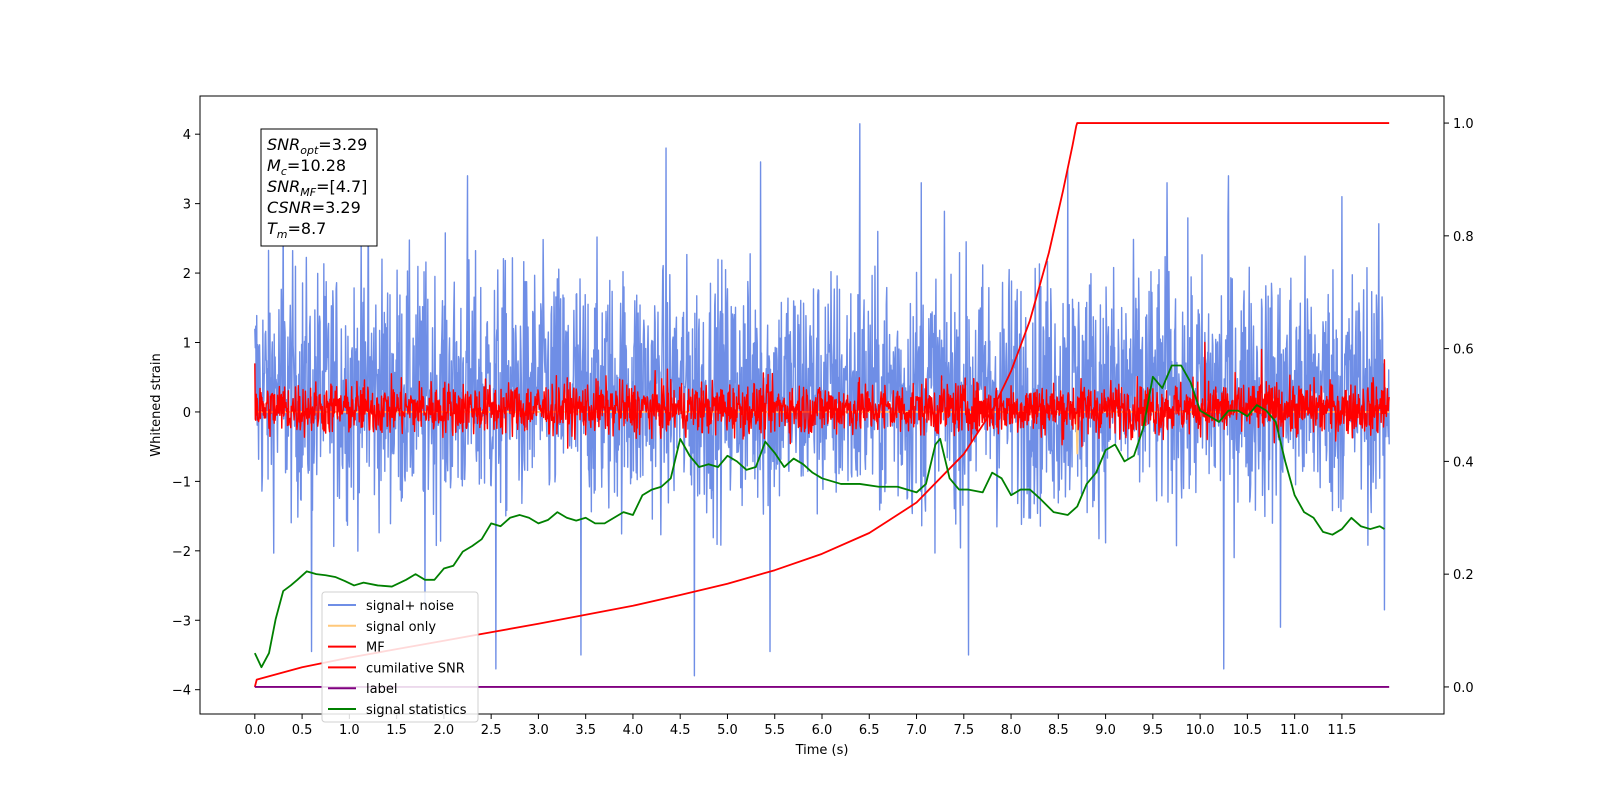  Describe the element at coordinates (444, 730) in the screenshot. I see `x-tick-label: 2.0` at that location.